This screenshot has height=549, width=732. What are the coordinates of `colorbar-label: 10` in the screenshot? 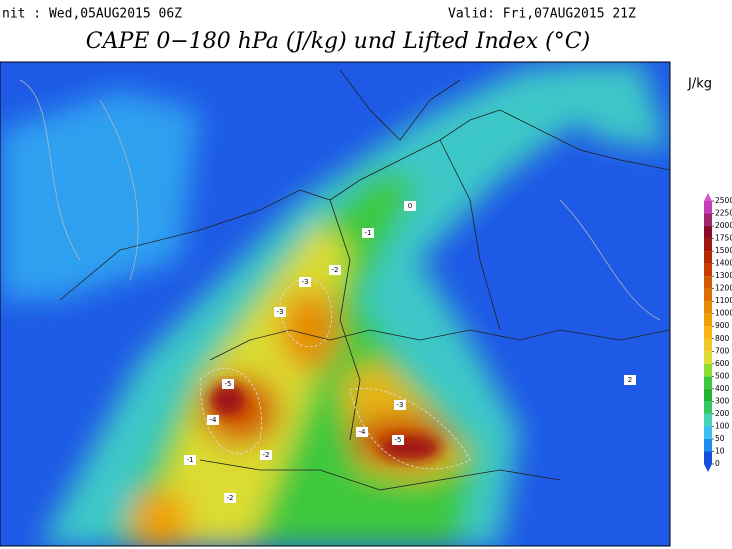 It's located at (720, 450).